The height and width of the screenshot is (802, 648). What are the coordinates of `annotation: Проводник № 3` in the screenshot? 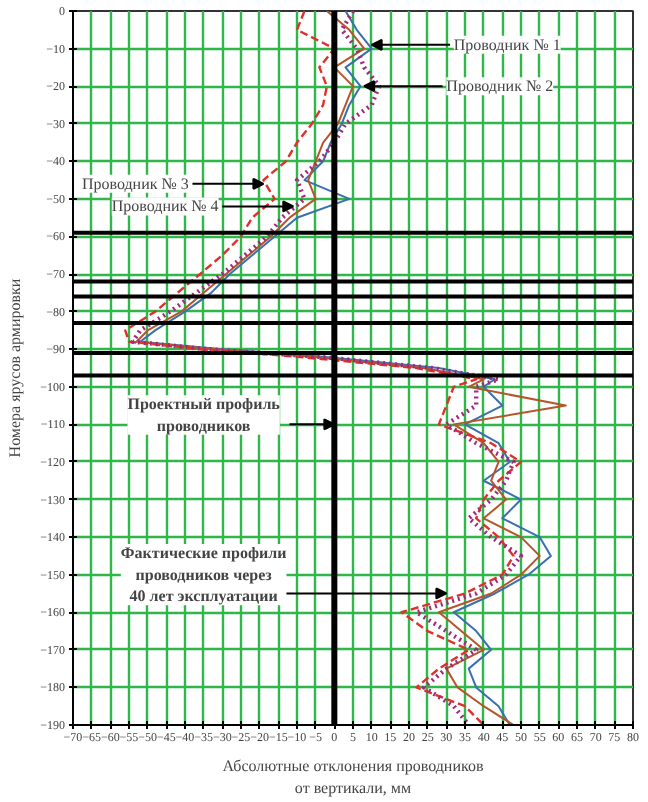 It's located at (135, 183).